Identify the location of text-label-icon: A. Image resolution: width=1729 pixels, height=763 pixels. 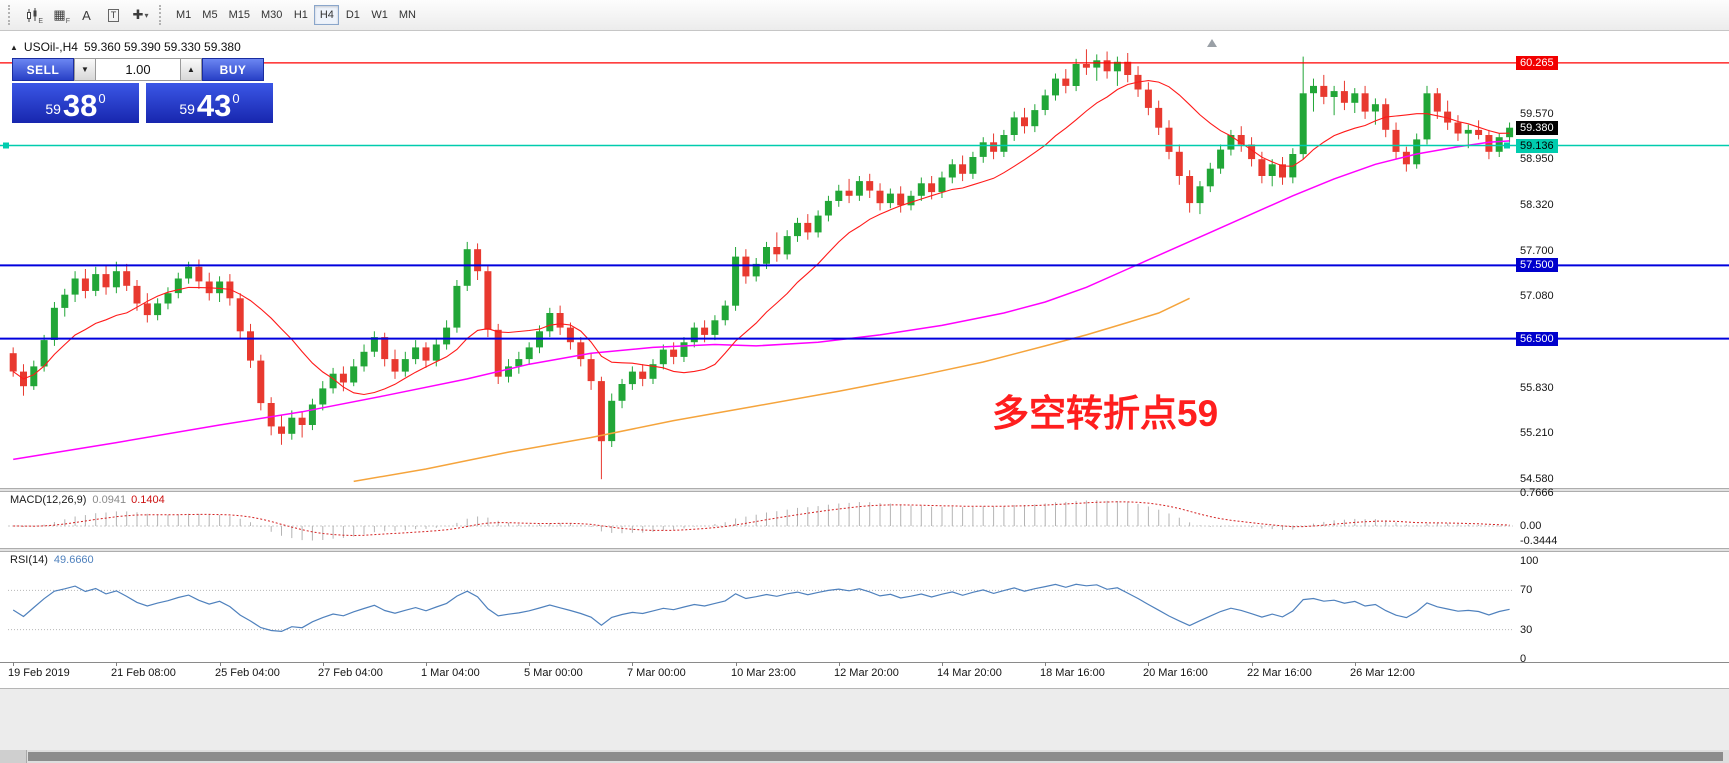
(86, 15).